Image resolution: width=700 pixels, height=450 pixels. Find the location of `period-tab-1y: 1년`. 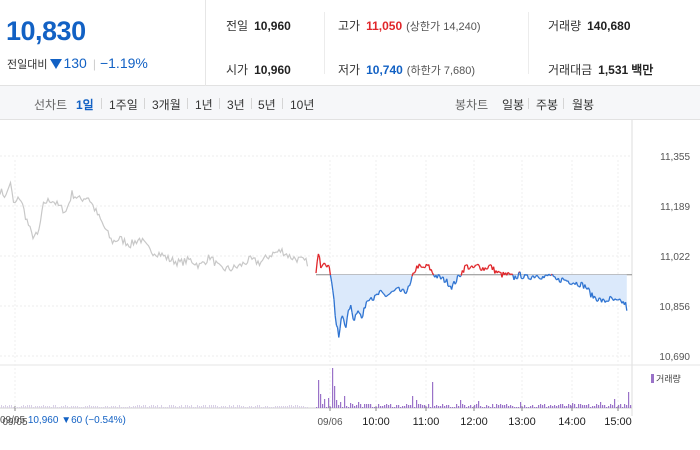

period-tab-1y: 1년 is located at coordinates (204, 105).